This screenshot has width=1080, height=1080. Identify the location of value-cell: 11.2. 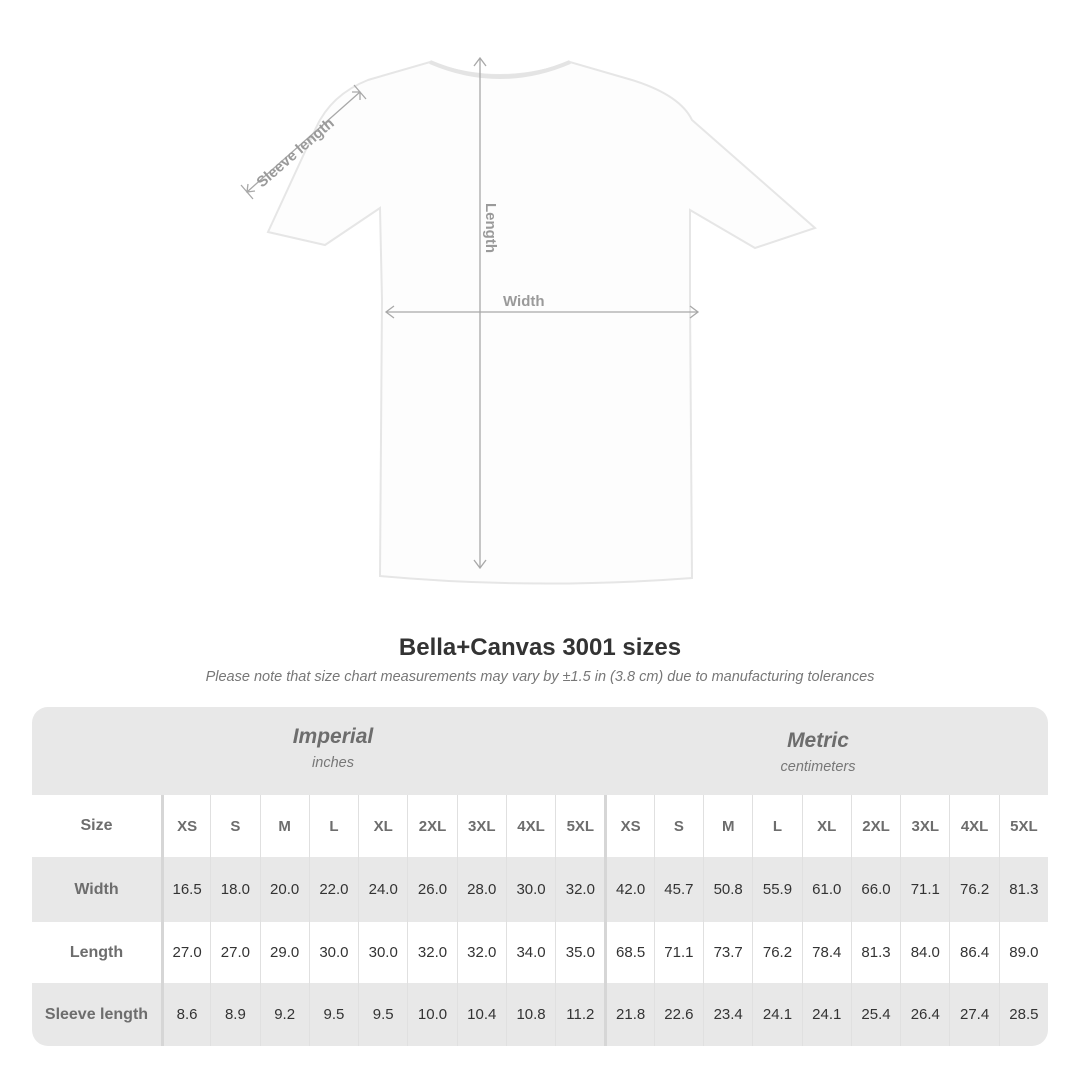
(579, 1014).